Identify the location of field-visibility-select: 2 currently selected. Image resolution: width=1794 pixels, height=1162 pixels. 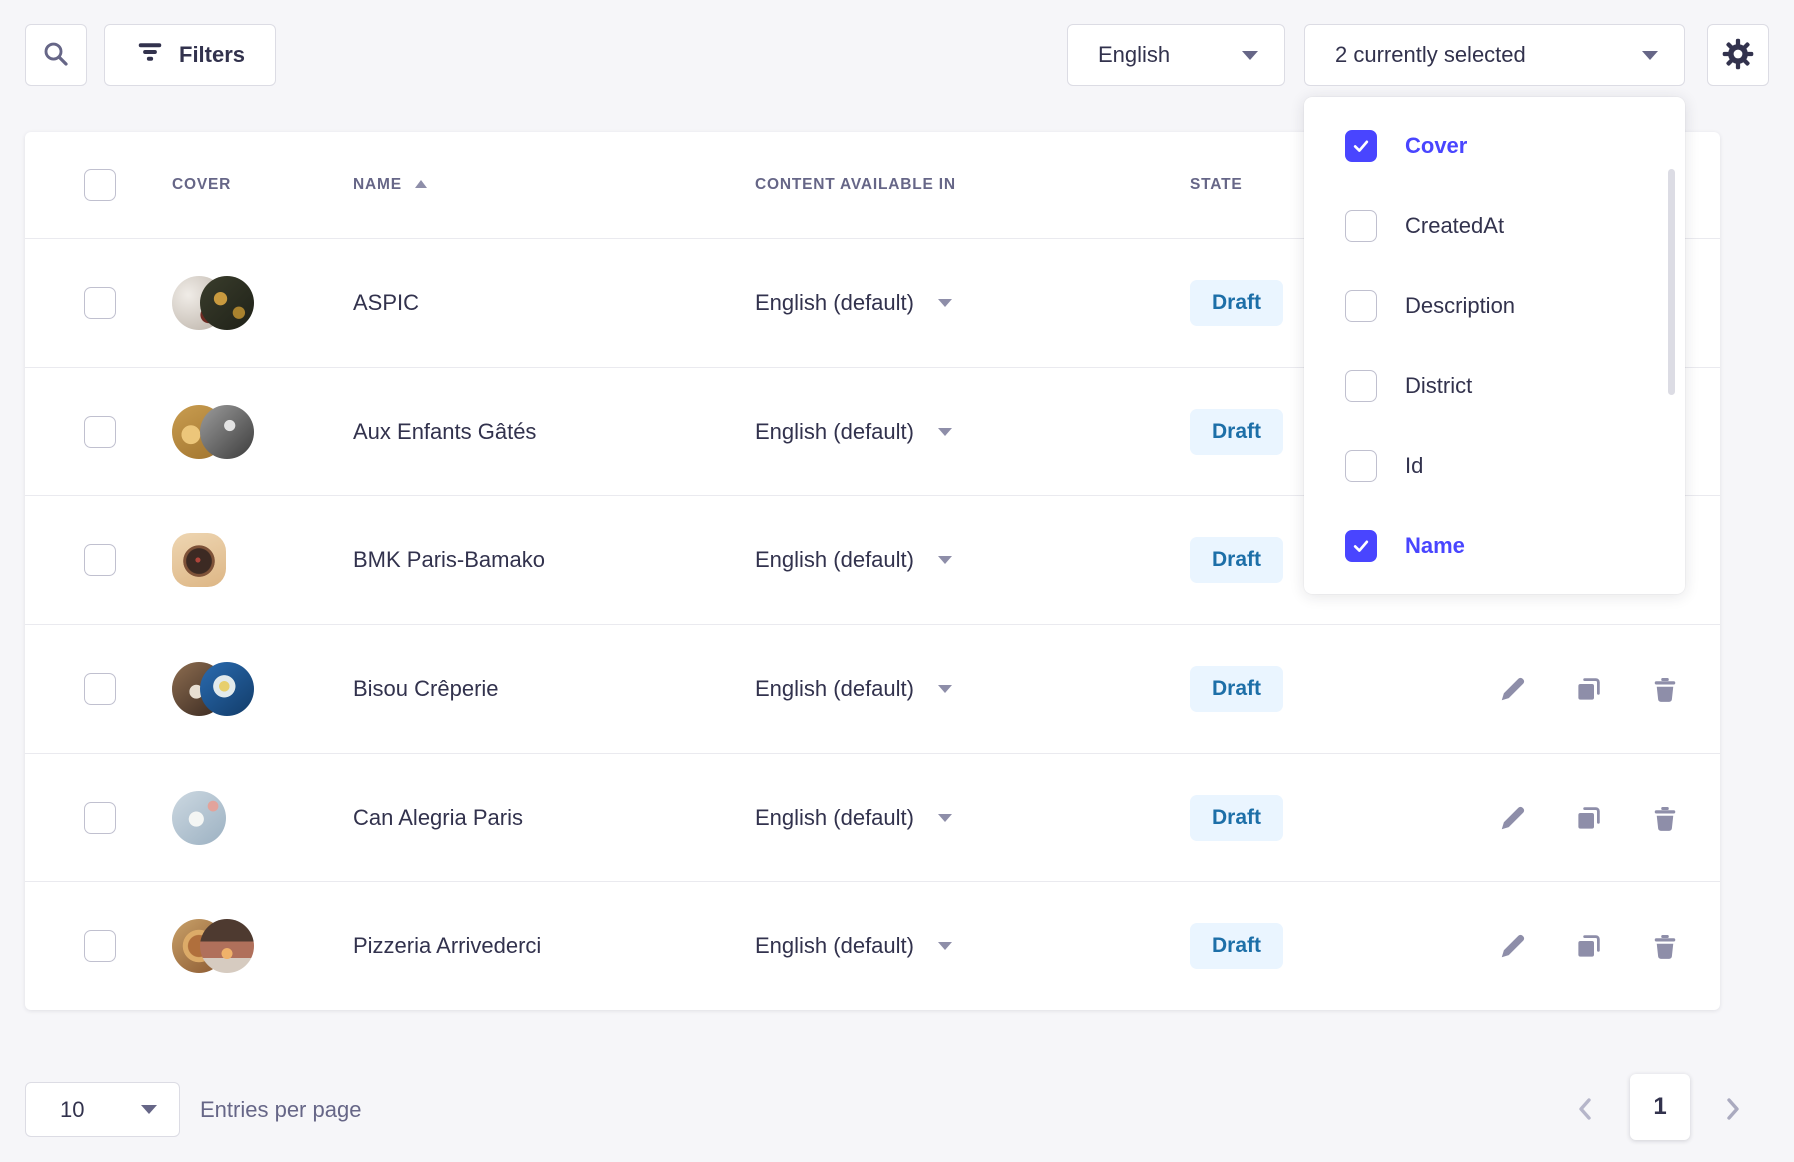
(1494, 55).